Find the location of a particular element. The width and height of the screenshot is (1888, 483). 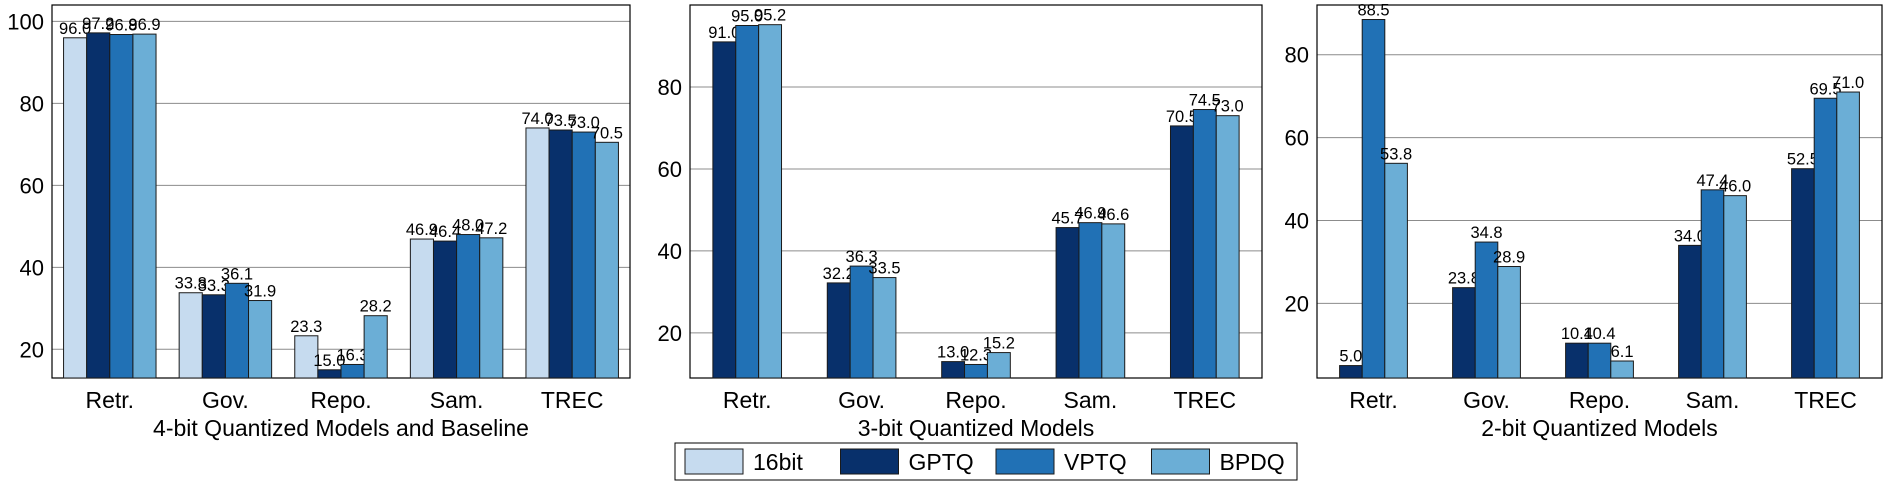

data-label: 6.1 is located at coordinates (1622, 352).